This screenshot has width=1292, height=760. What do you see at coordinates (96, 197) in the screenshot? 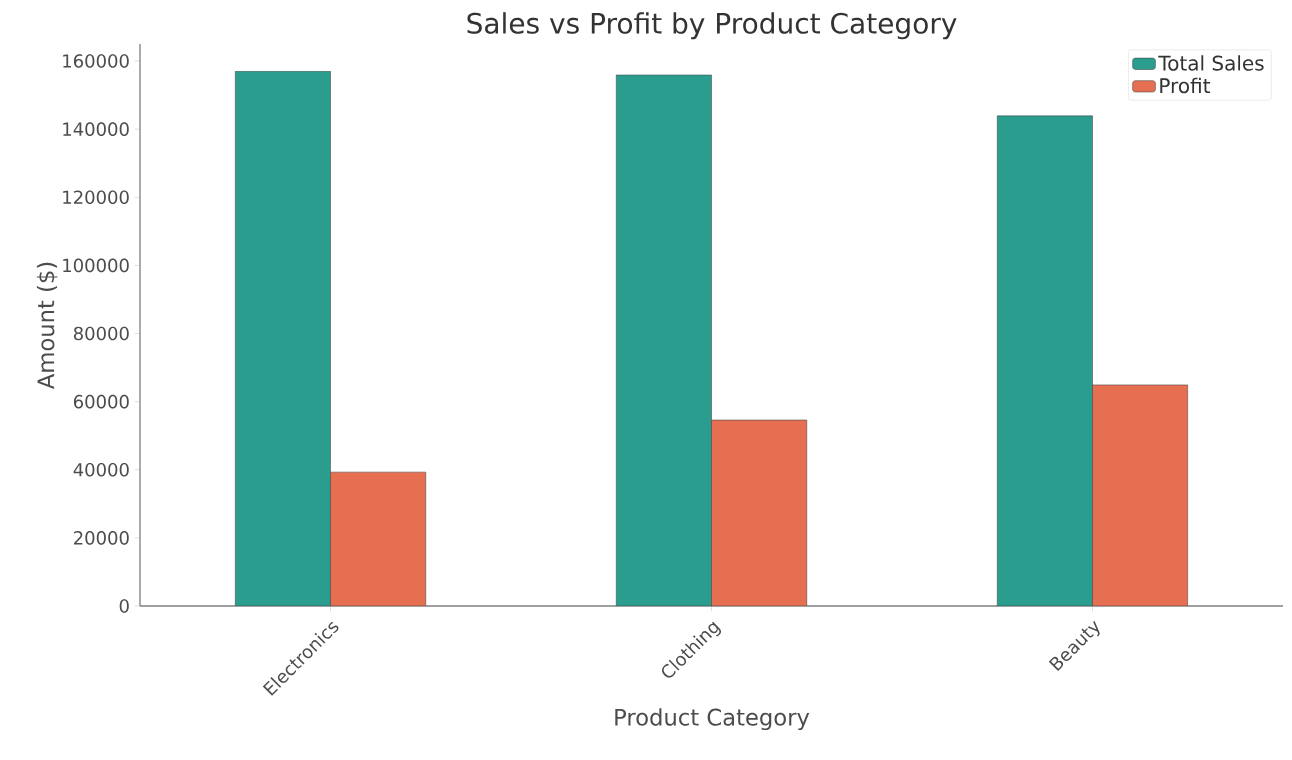
I see `y-tick-label: 120000` at bounding box center [96, 197].